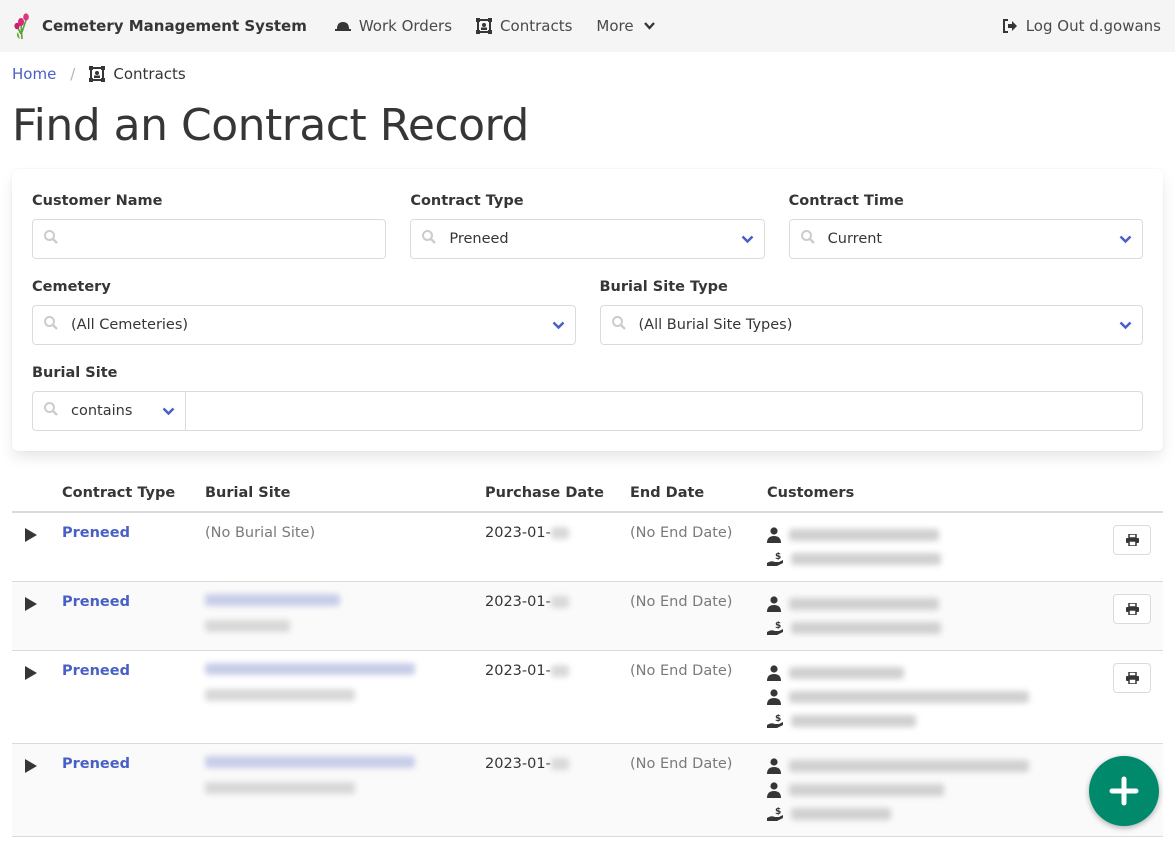 Image resolution: width=1175 pixels, height=842 pixels. I want to click on hard-hat-icon, so click(342, 26).